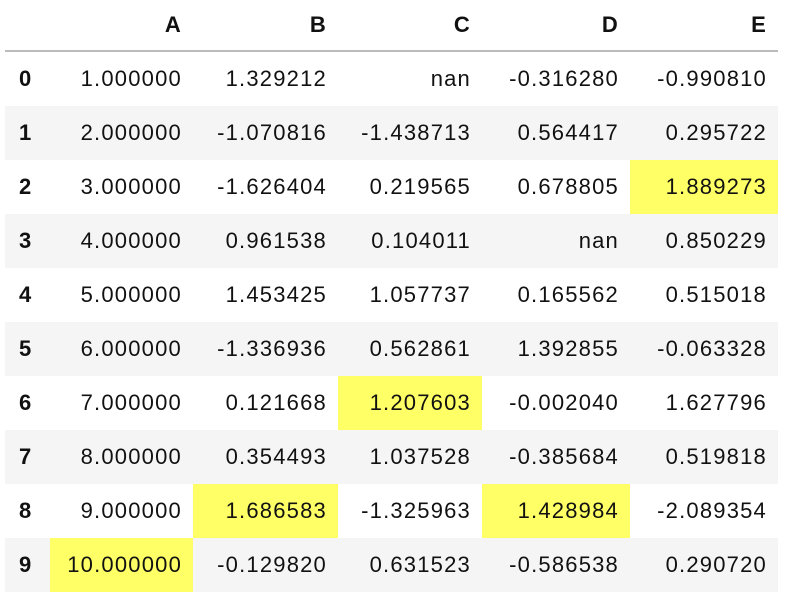 The height and width of the screenshot is (602, 788). I want to click on table-cell: 1.428984, so click(556, 511).